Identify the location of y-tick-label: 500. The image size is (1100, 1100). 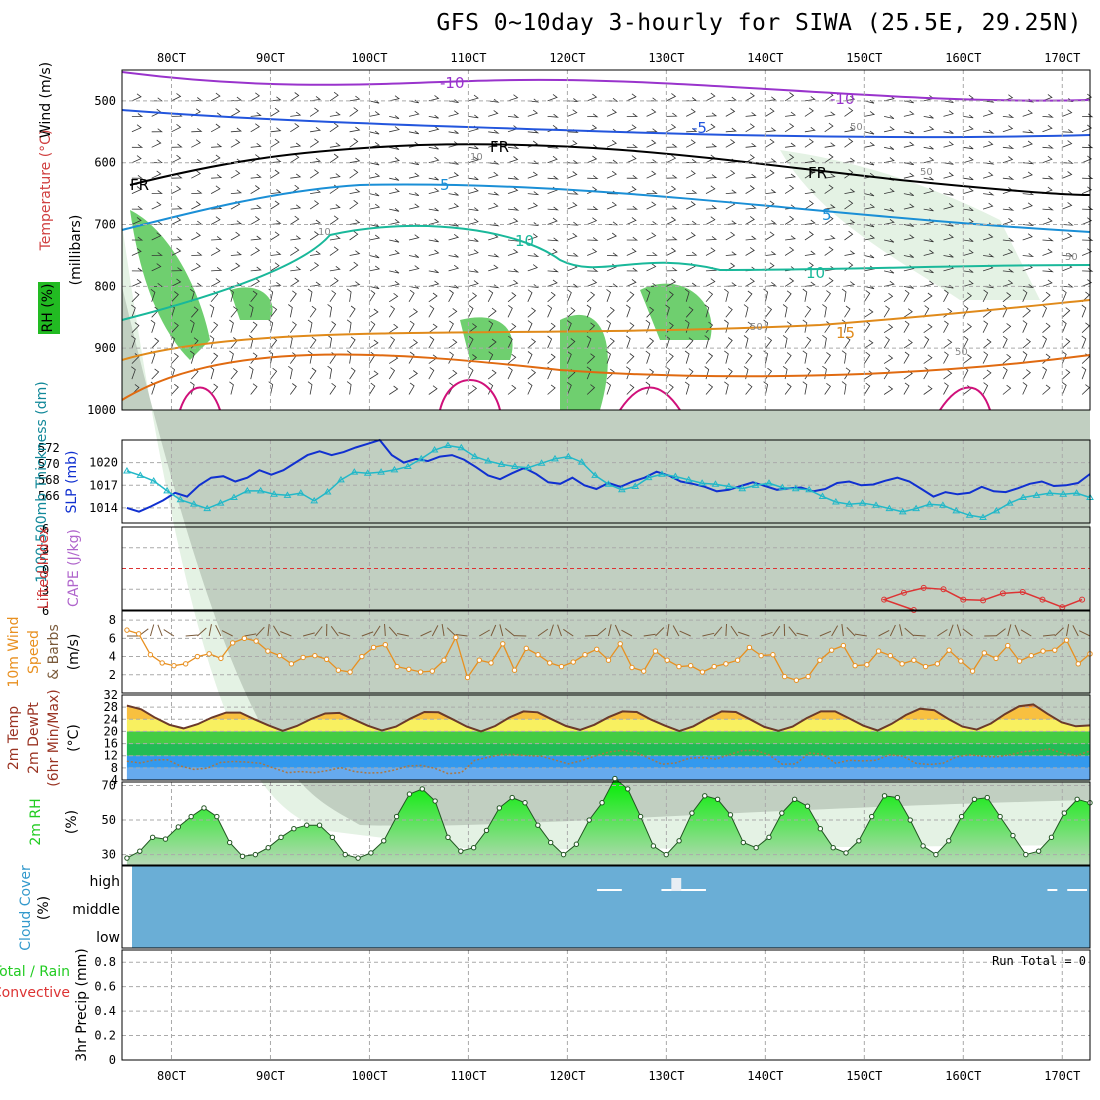
(105, 101).